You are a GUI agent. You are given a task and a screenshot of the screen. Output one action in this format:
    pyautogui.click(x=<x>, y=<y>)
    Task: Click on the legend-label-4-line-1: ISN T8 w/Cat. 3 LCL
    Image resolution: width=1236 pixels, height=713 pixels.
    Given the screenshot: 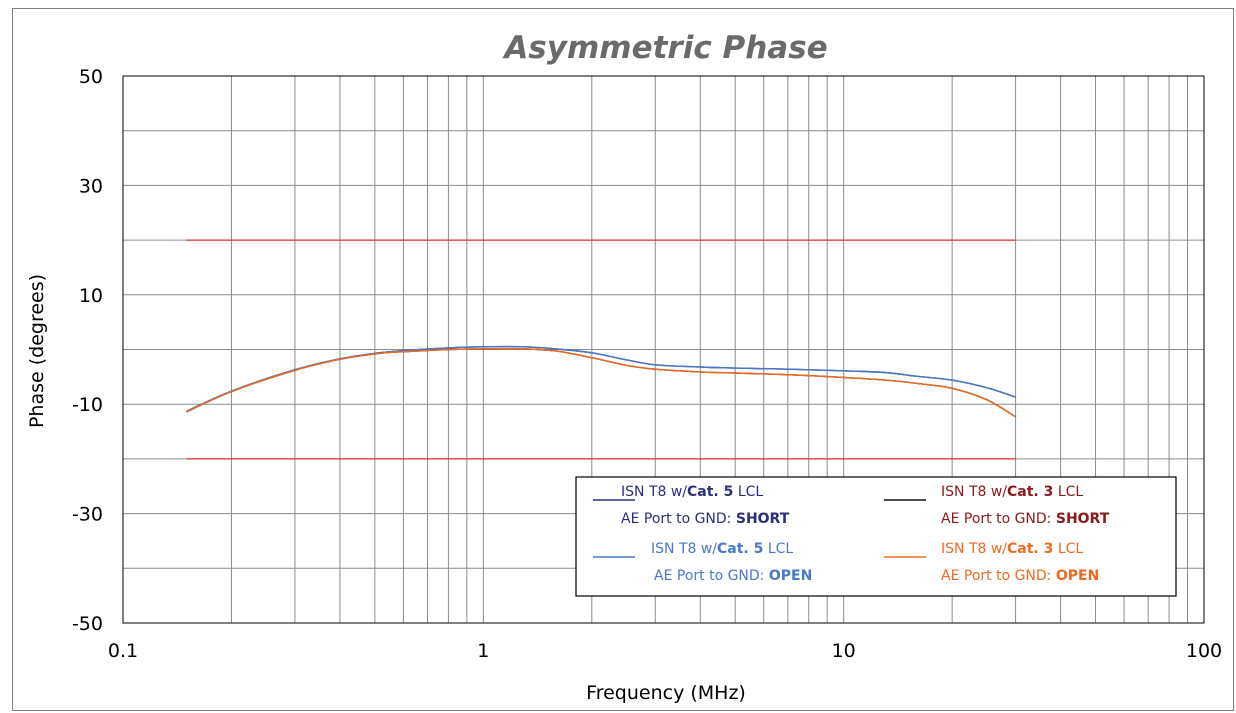 What is the action you would take?
    pyautogui.click(x=1012, y=549)
    